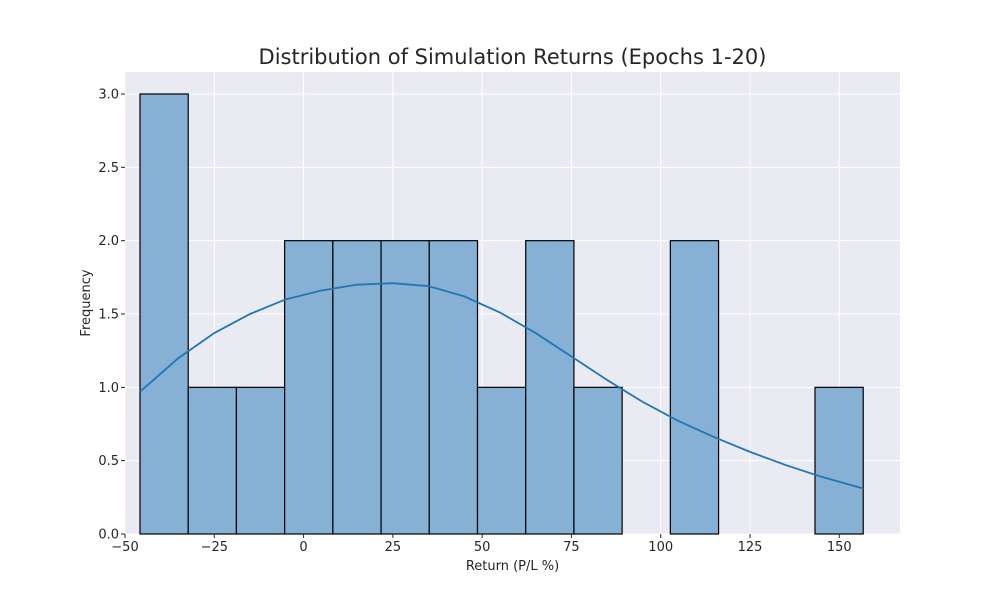  I want to click on x-tick-label: −50, so click(124, 547).